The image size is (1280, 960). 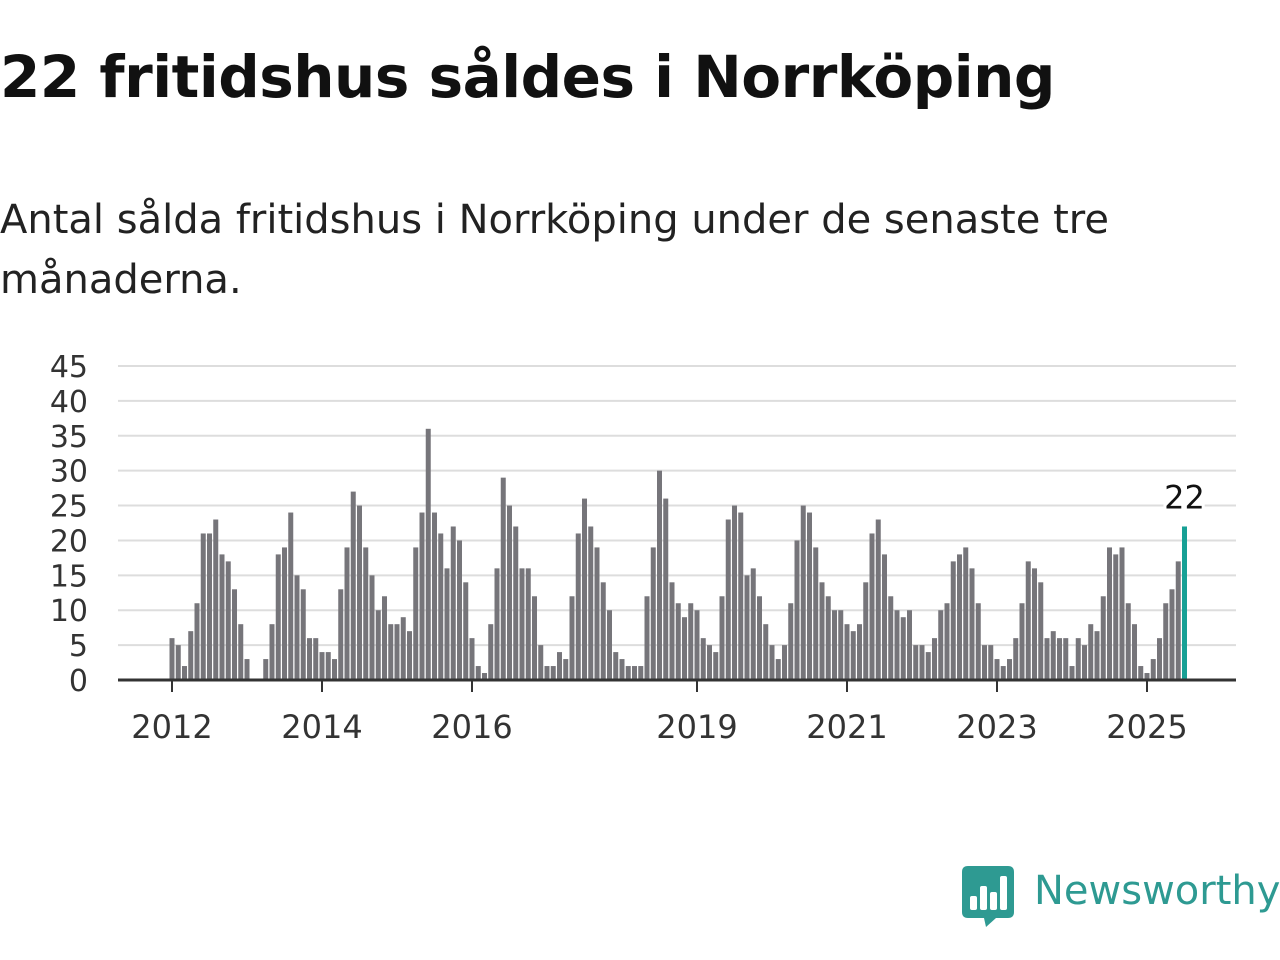 I want to click on y-tick-label: 15, so click(x=69, y=576).